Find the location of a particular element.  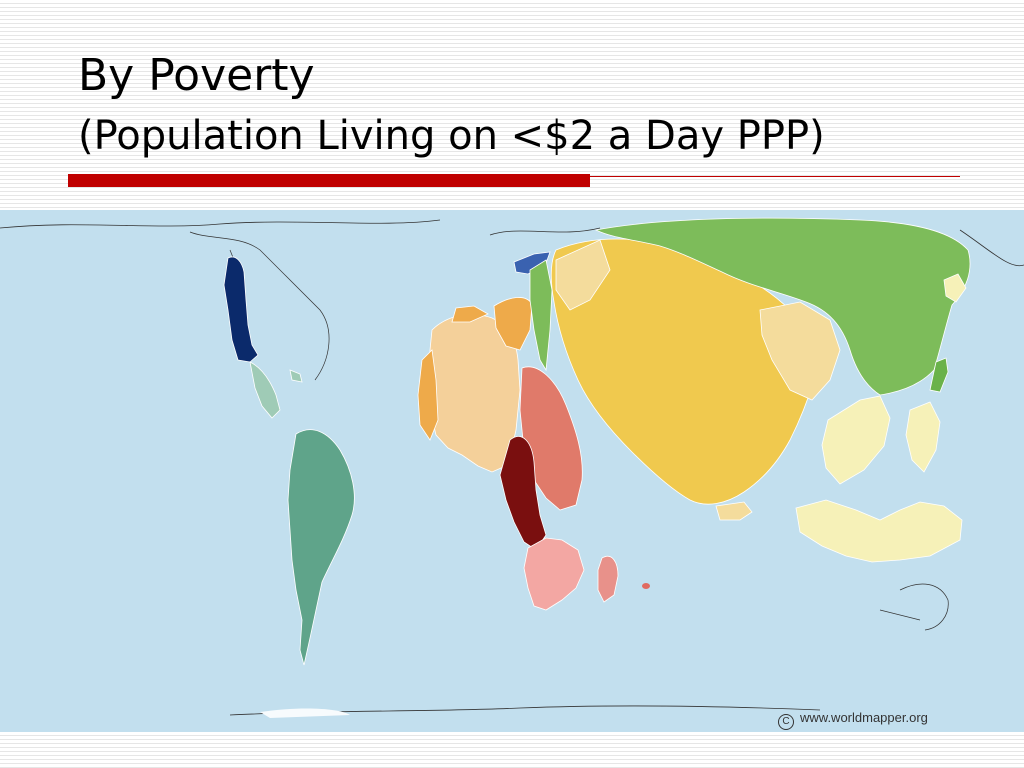

north-america-region is located at coordinates (241, 309).